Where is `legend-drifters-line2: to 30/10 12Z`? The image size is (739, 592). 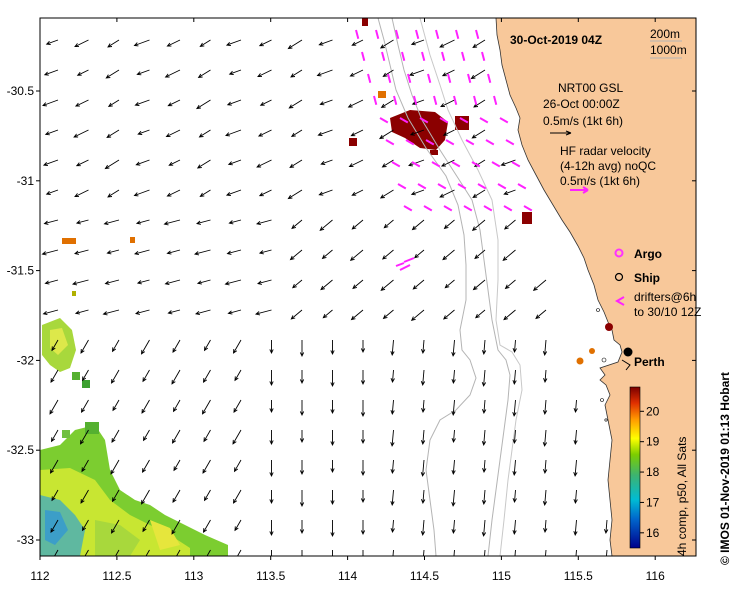 legend-drifters-line2: to 30/10 12Z is located at coordinates (667, 312).